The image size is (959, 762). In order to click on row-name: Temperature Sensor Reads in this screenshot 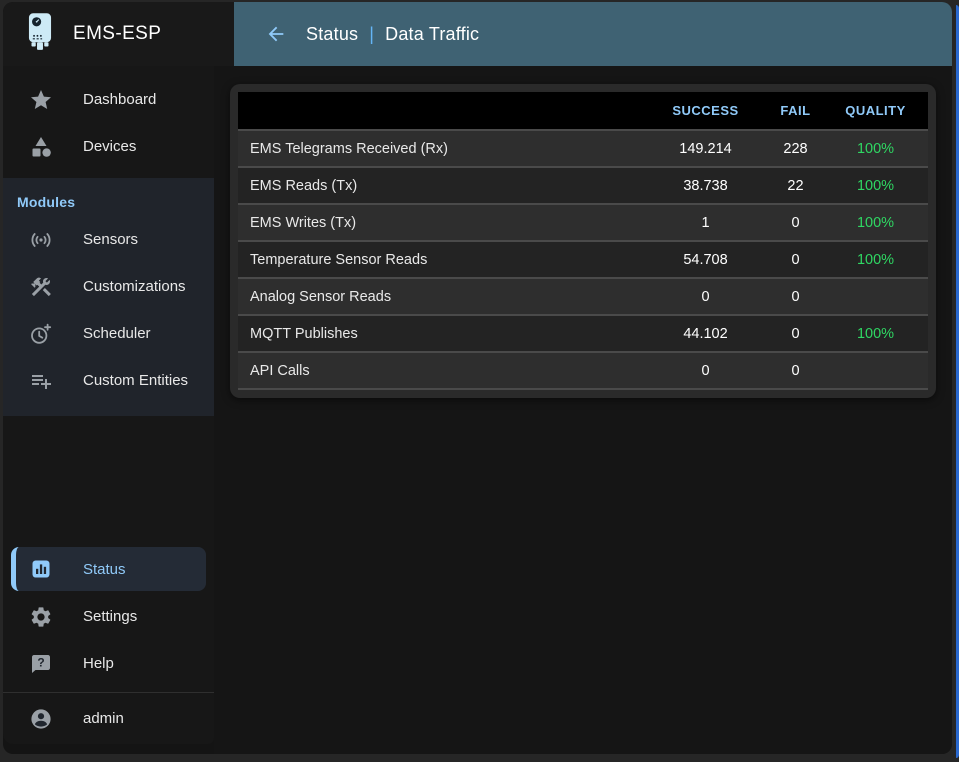, I will do `click(339, 259)`.